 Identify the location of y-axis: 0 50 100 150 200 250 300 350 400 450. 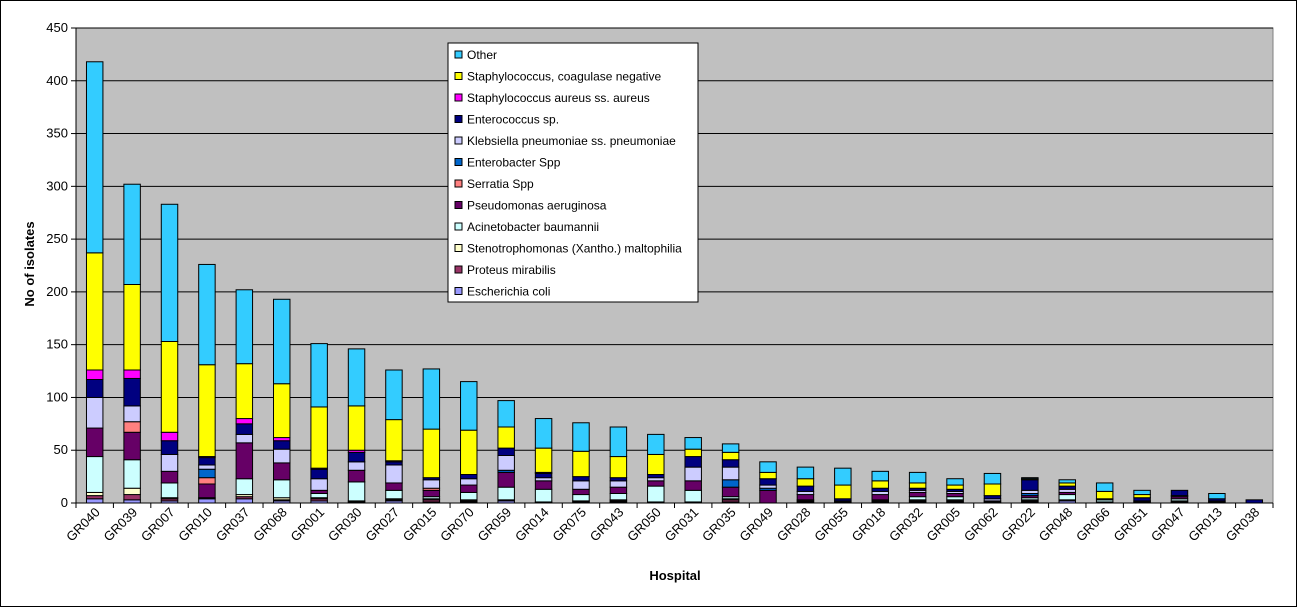
(61, 265).